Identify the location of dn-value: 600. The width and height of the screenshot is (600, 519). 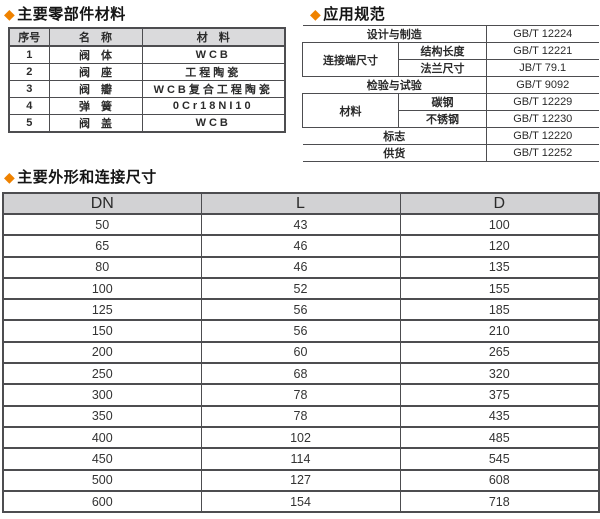
(102, 501).